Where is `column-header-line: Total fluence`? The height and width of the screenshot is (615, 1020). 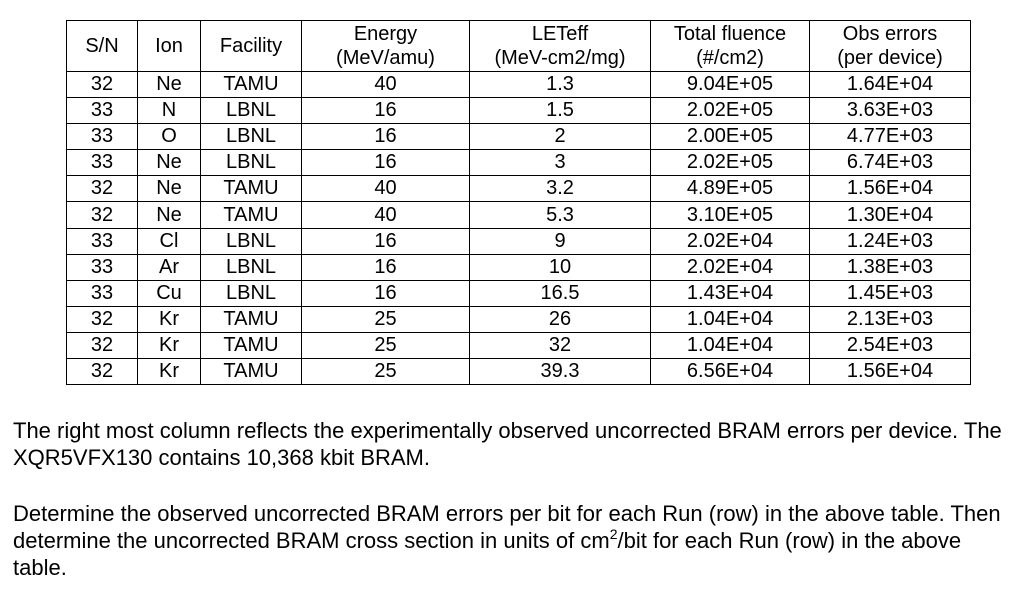 column-header-line: Total fluence is located at coordinates (730, 34).